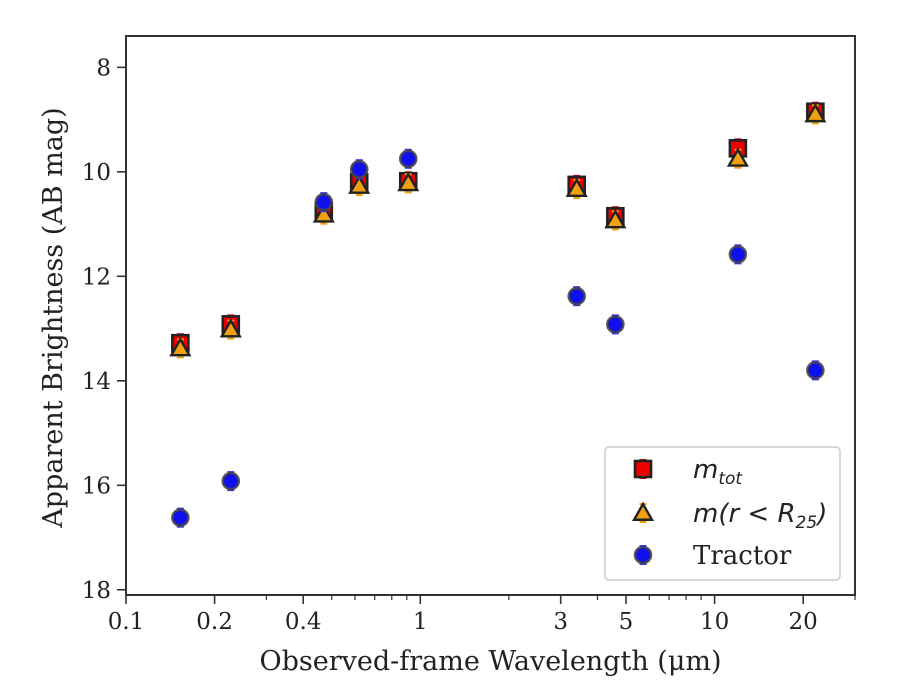 The width and height of the screenshot is (900, 700). Describe the element at coordinates (420, 622) in the screenshot. I see `x-tick-label: 1` at that location.